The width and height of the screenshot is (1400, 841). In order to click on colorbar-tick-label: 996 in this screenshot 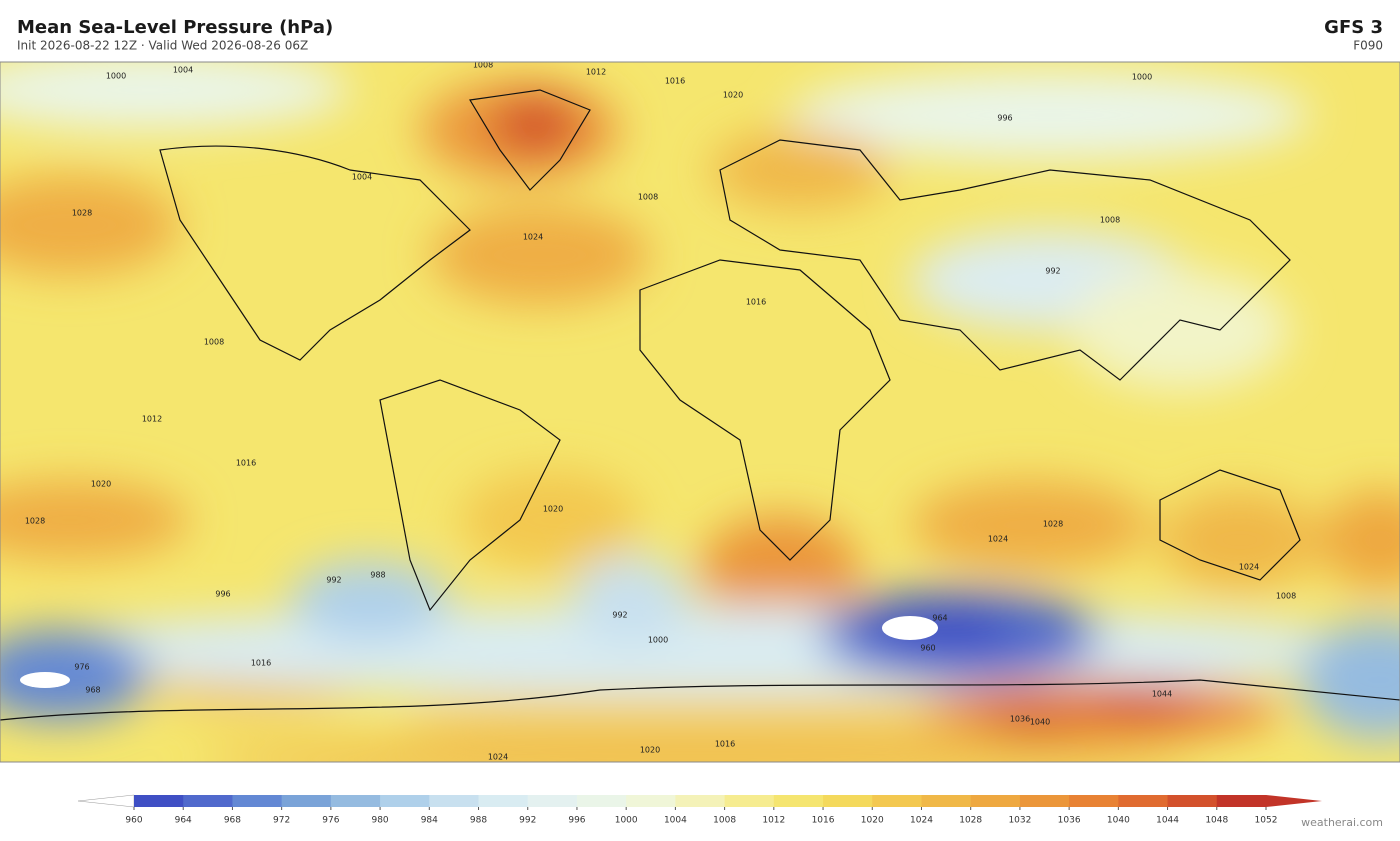, I will do `click(576, 821)`.